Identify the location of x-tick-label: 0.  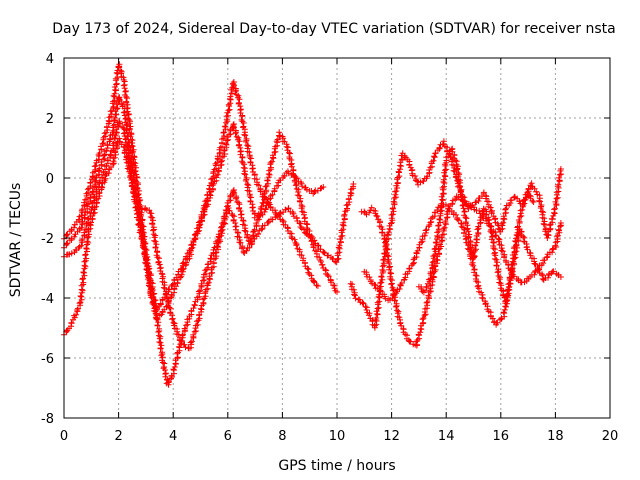
(64, 436).